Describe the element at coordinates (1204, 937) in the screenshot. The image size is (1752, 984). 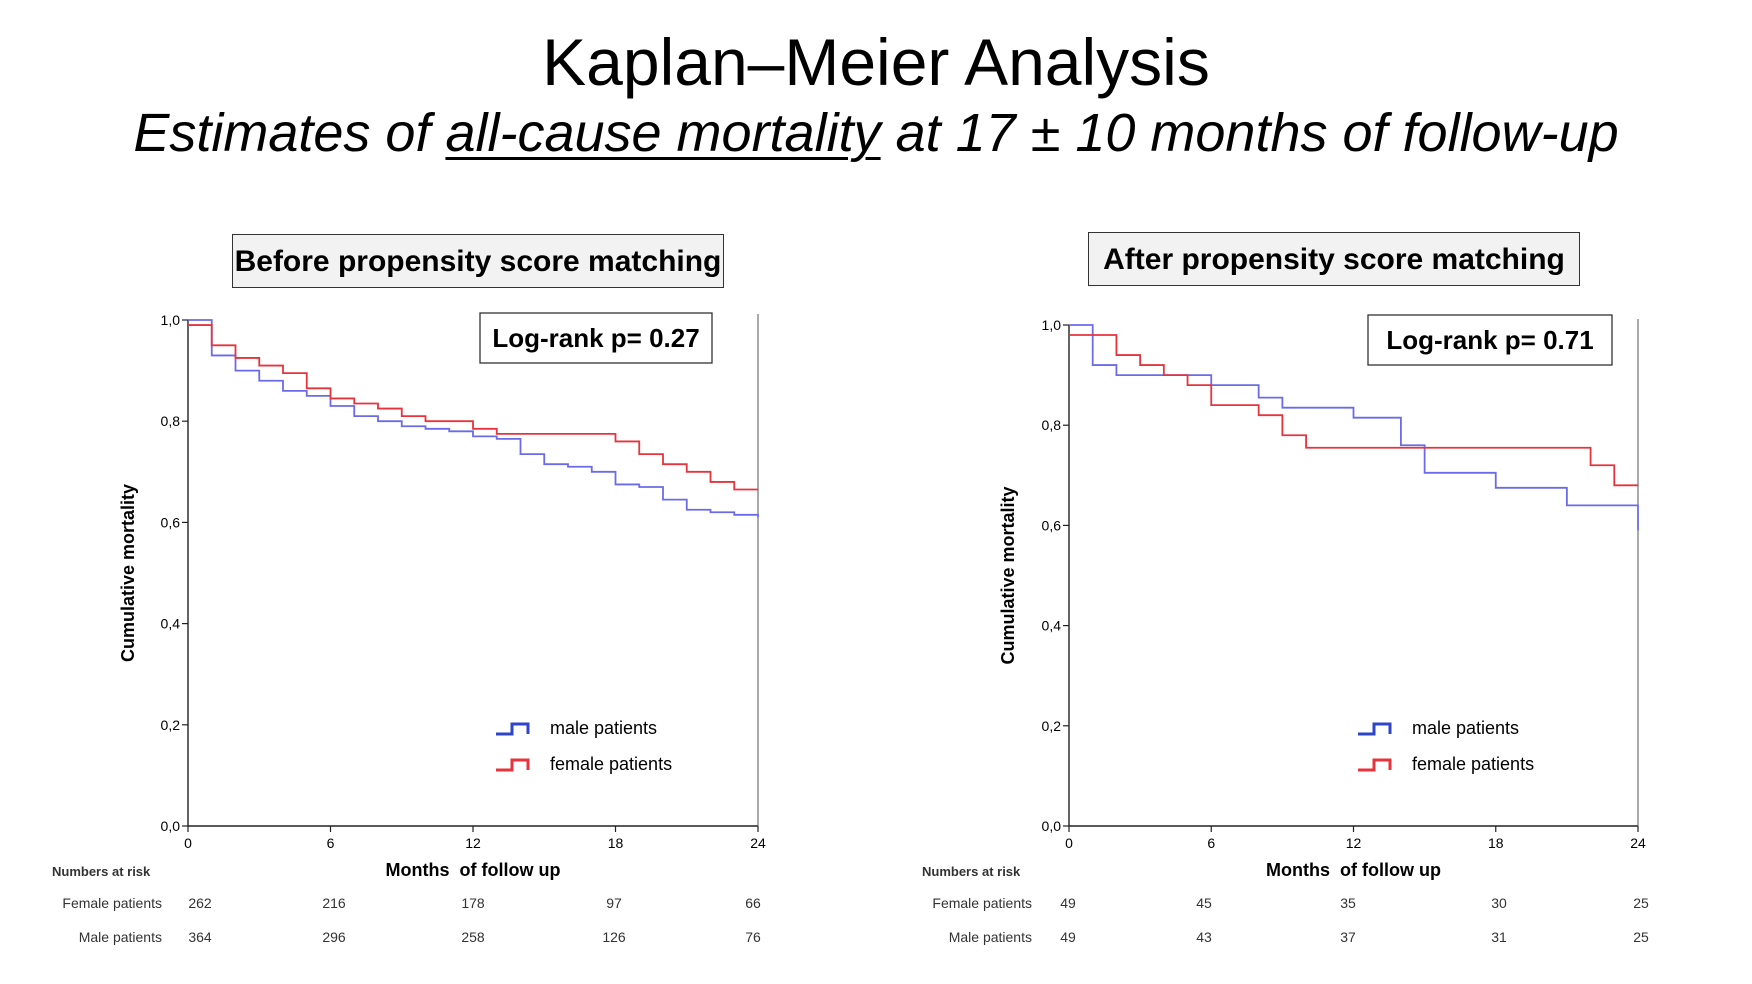
I see `risk-value: 43` at that location.